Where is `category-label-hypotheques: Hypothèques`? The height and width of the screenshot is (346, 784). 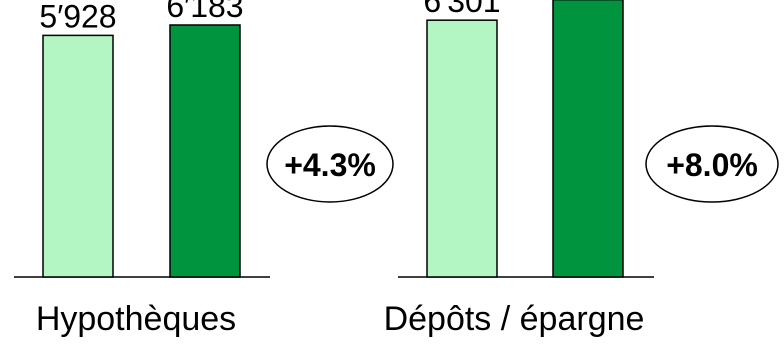 category-label-hypotheques: Hypothèques is located at coordinates (136, 319).